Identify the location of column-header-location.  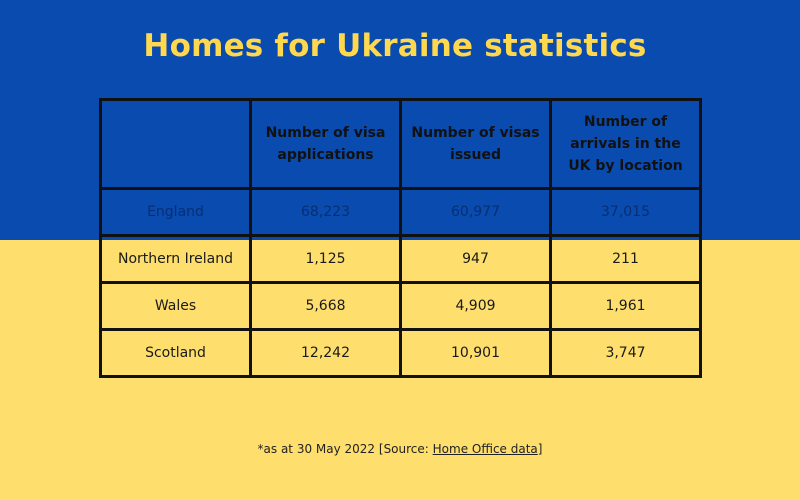
(175, 144).